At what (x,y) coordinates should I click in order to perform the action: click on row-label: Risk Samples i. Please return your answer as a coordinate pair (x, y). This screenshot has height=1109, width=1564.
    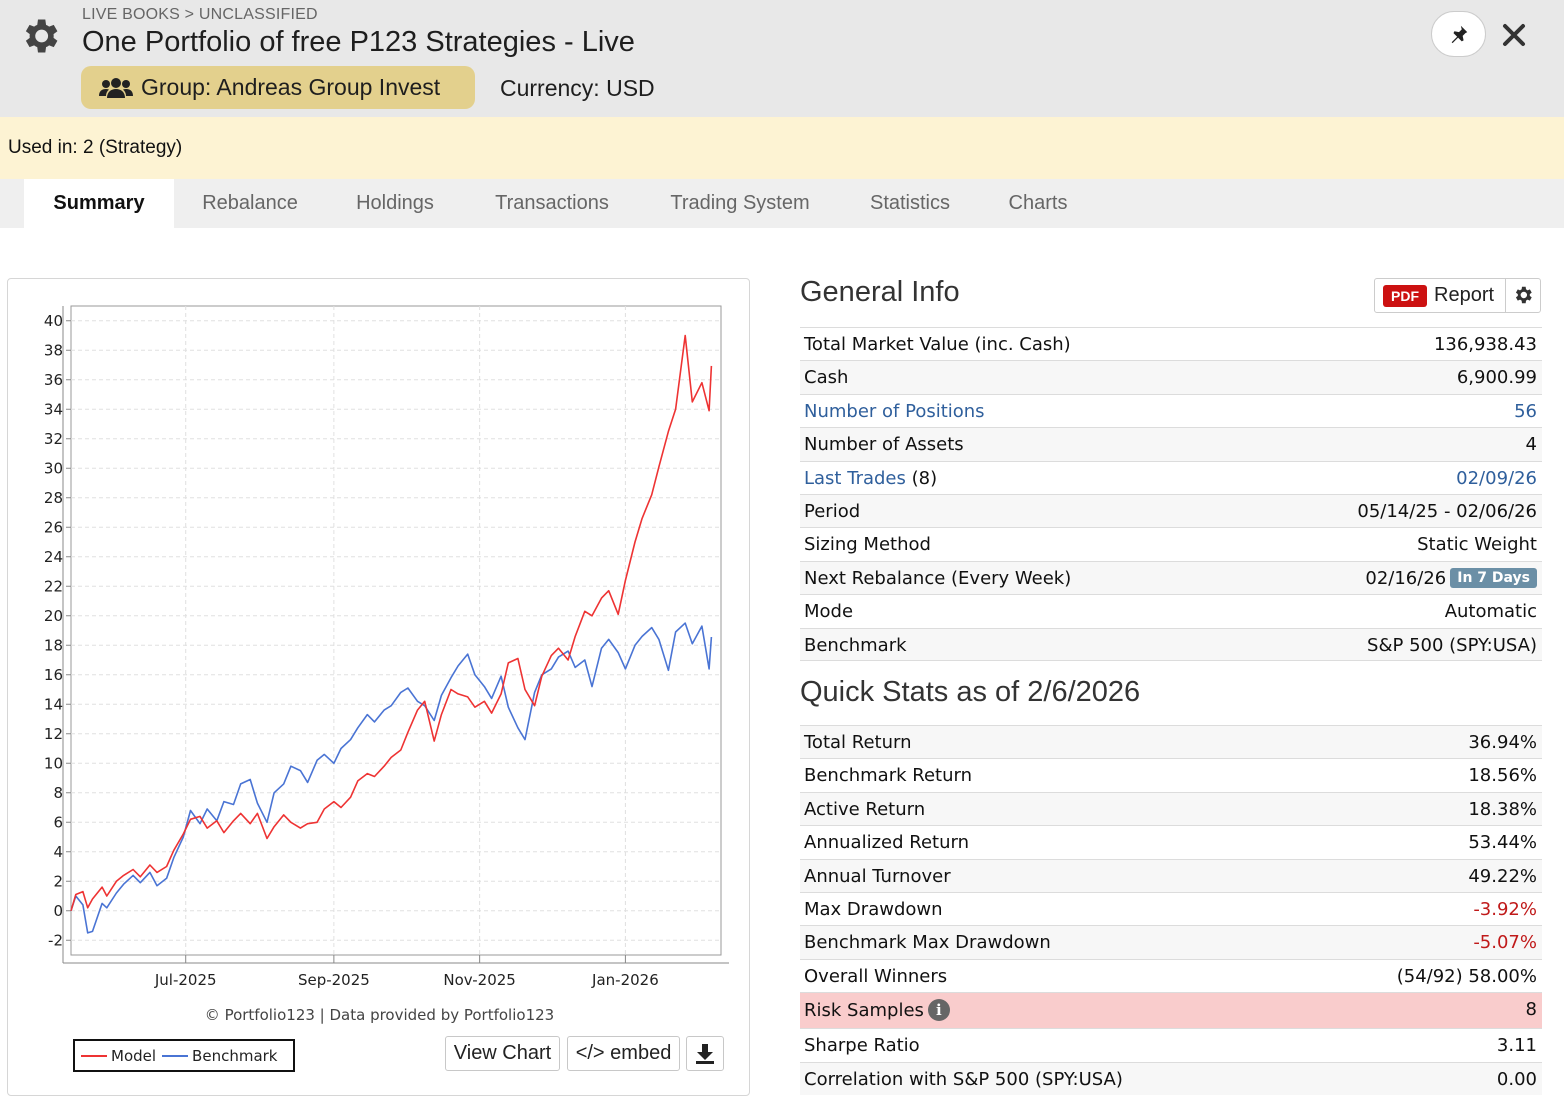
    Looking at the image, I should click on (877, 1010).